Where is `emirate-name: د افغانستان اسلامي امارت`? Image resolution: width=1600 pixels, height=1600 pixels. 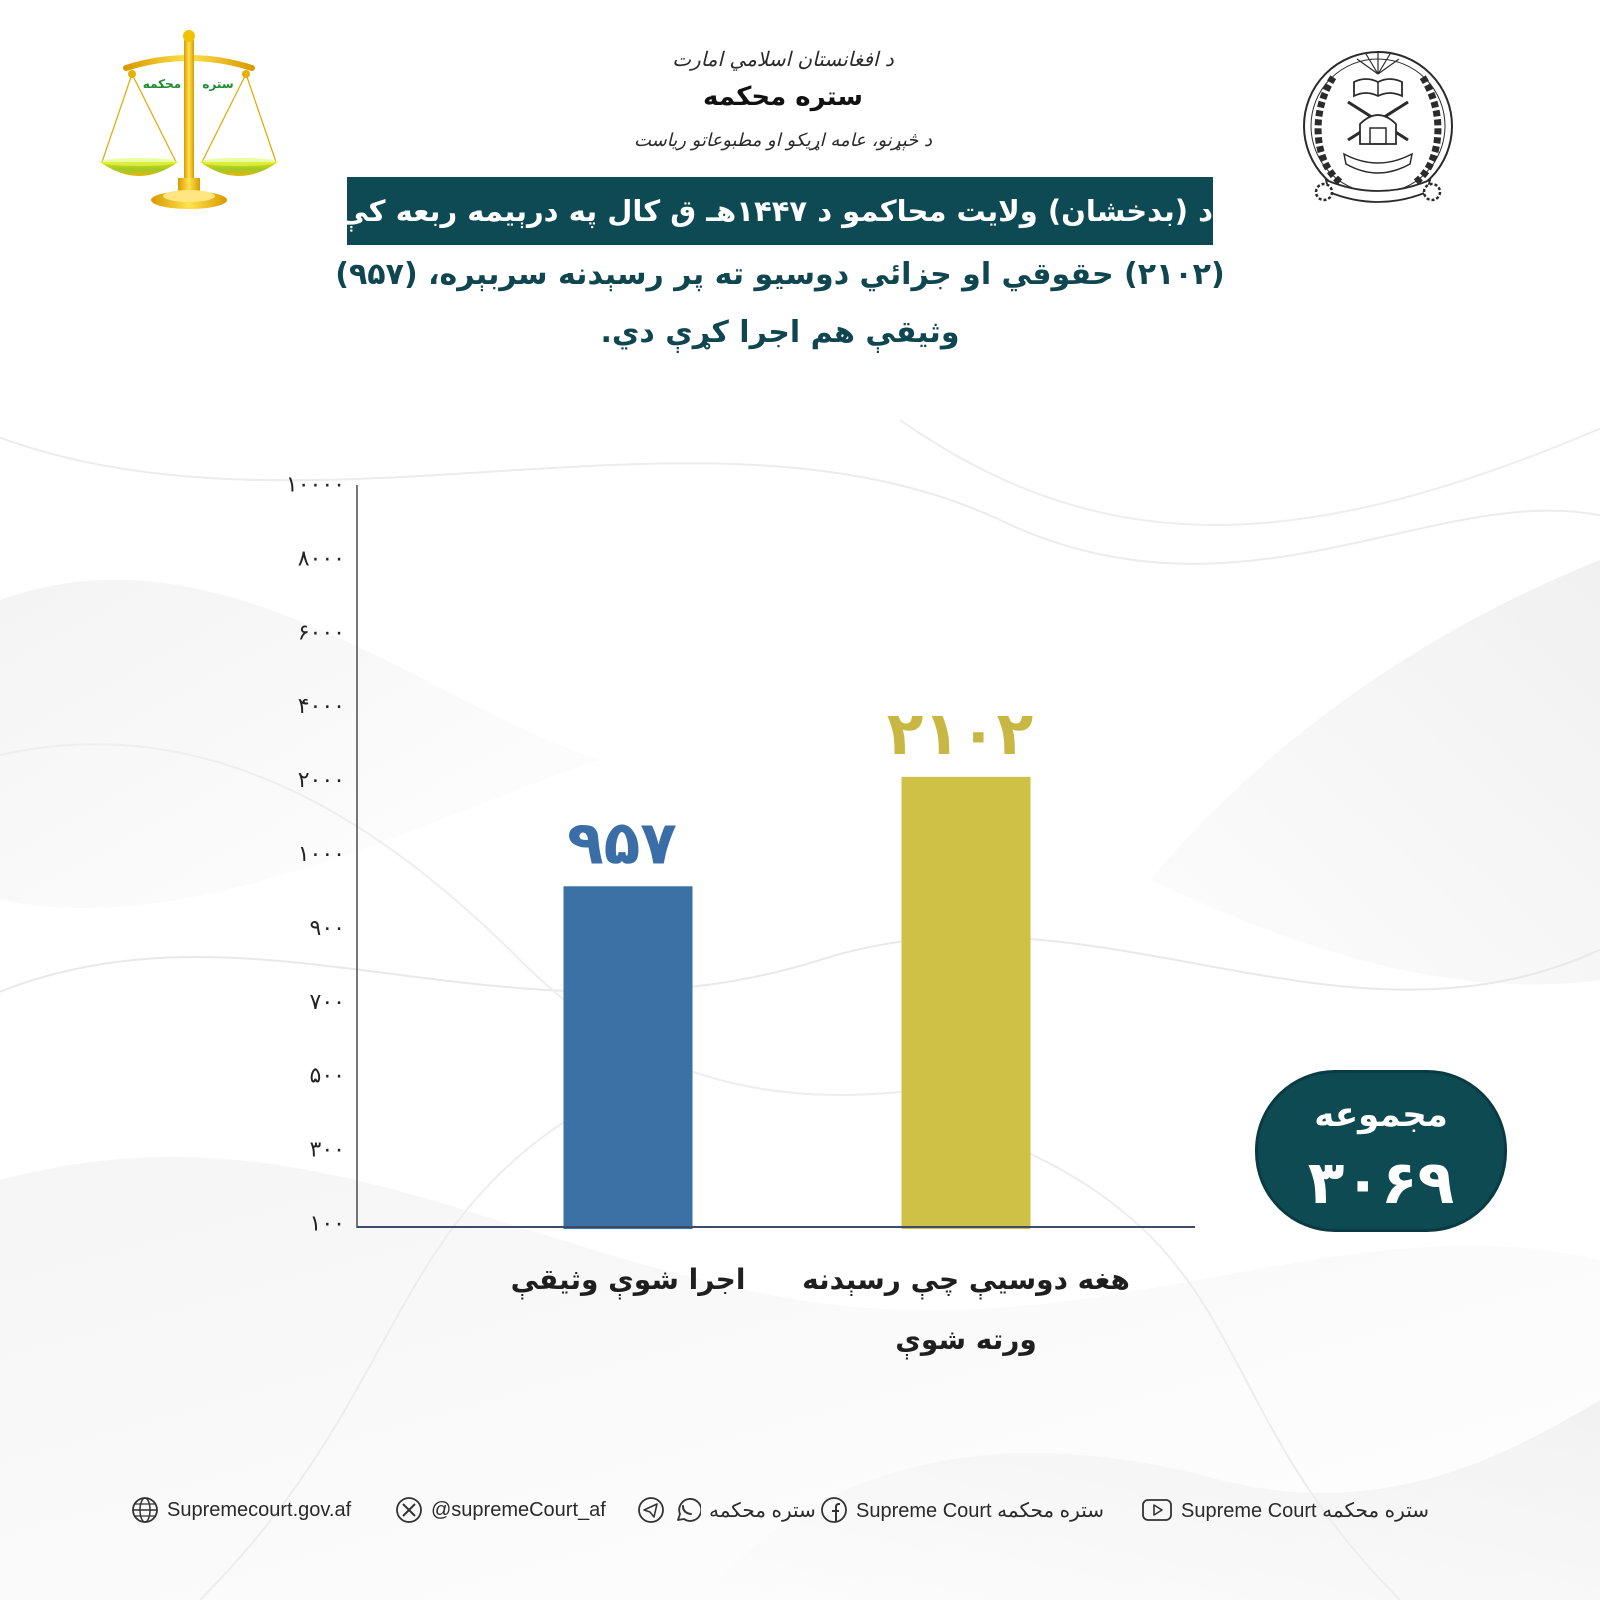
emirate-name: د افغانستان اسلامي امارت is located at coordinates (783, 59).